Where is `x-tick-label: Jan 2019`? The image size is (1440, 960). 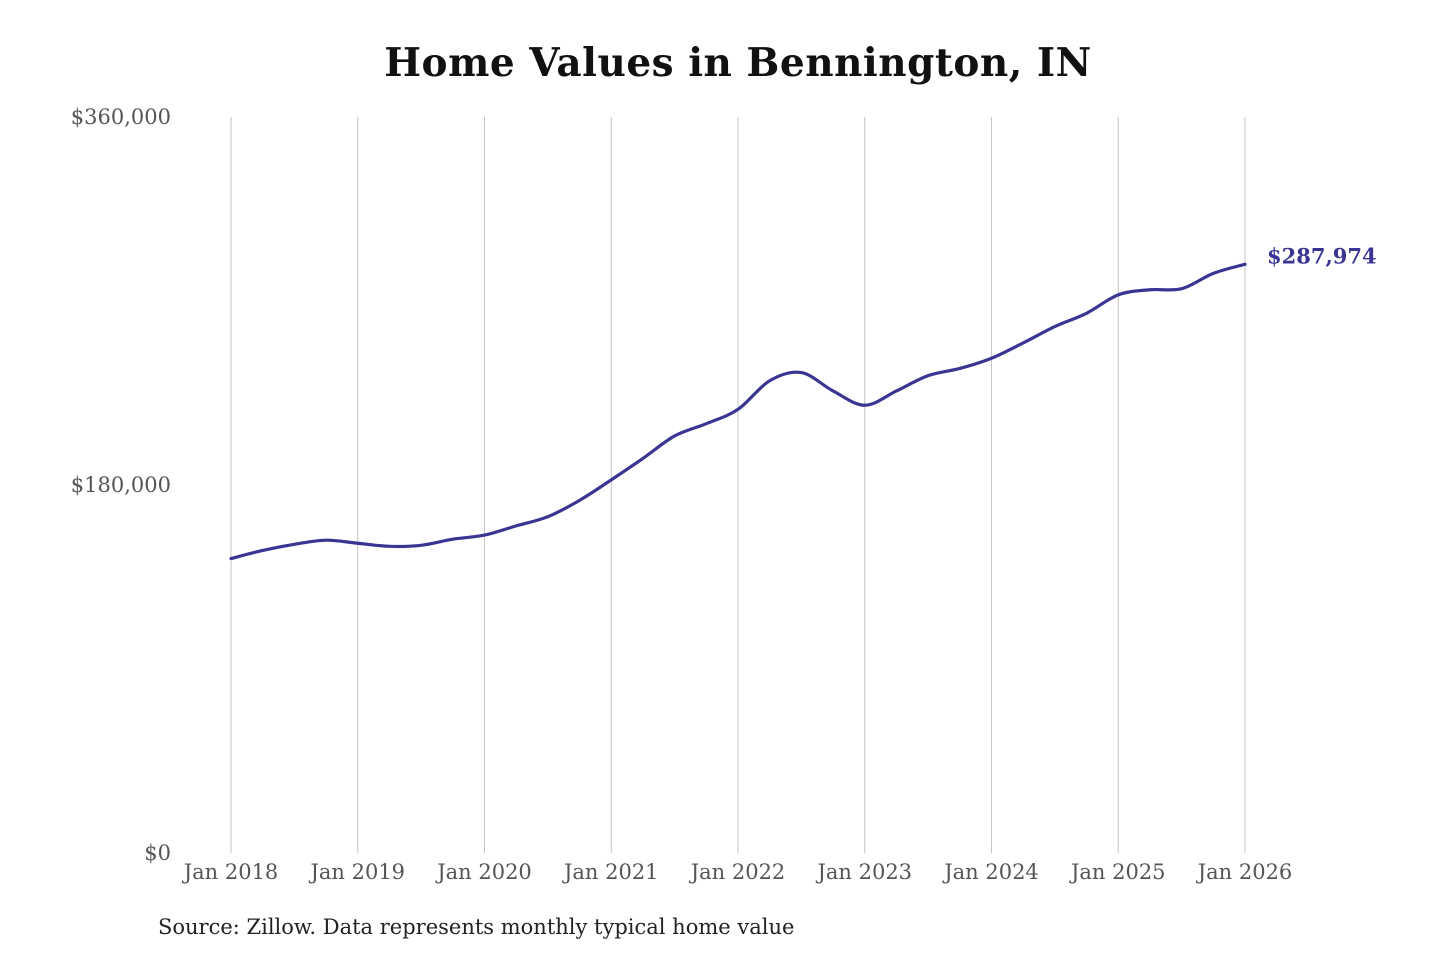
x-tick-label: Jan 2019 is located at coordinates (356, 872).